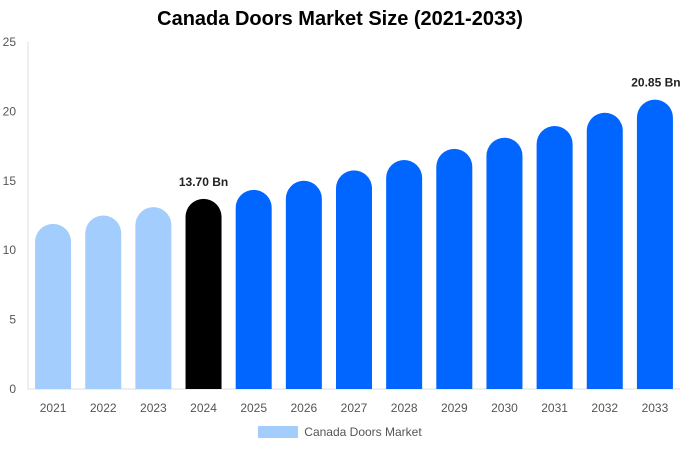 Image resolution: width=680 pixels, height=450 pixels. What do you see at coordinates (103, 302) in the screenshot?
I see `bar-2022` at bounding box center [103, 302].